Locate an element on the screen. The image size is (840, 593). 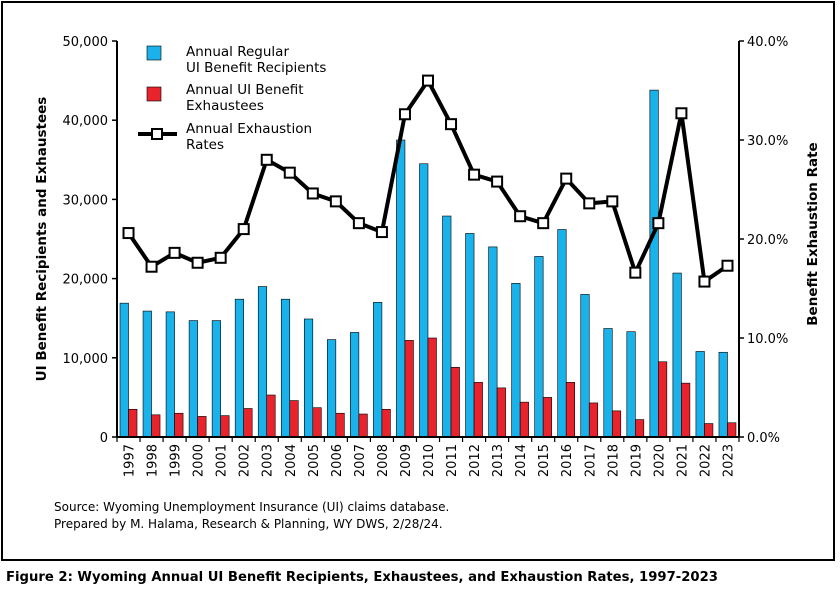
x-tick-label: 2023 is located at coordinates (728, 460).